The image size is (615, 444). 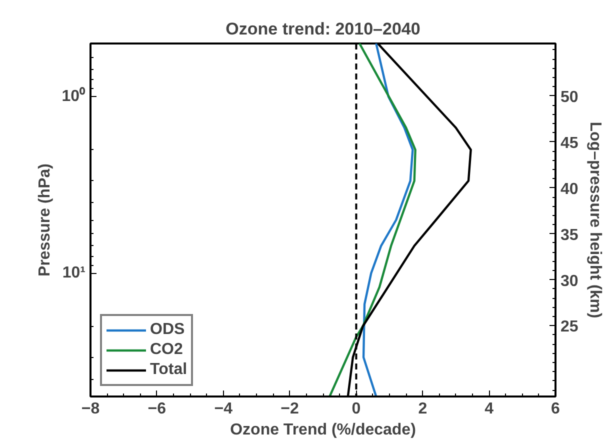 I want to click on y2-tick-label: 50, so click(x=569, y=97).